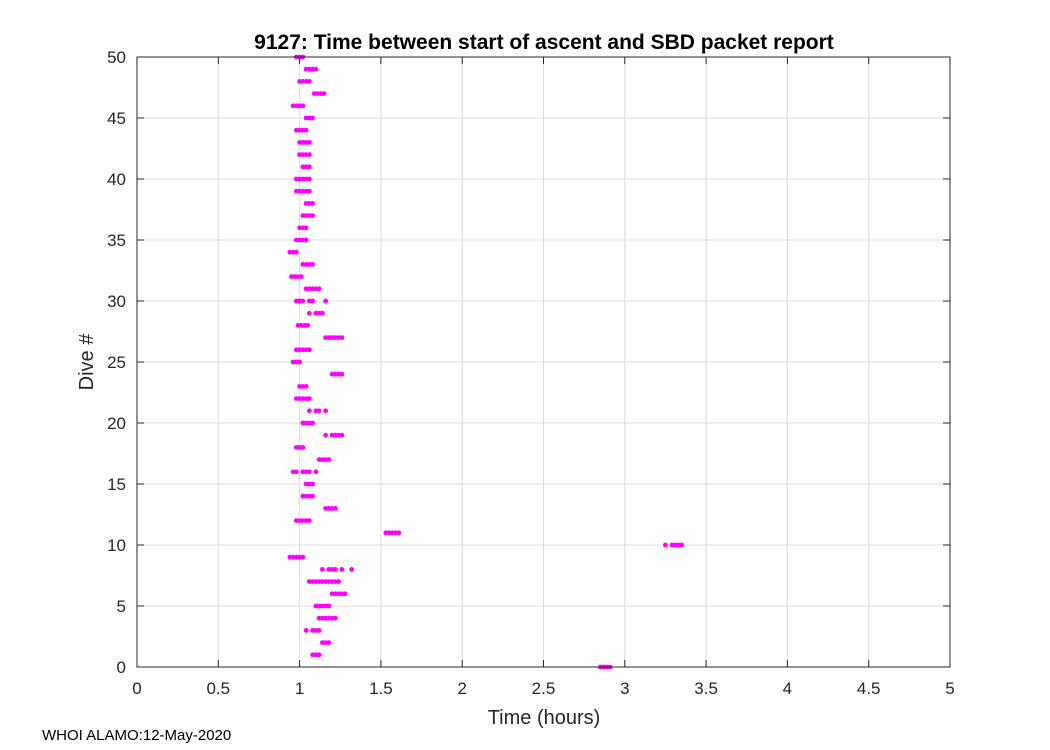  Describe the element at coordinates (121, 606) in the screenshot. I see `y-tick-label: 5` at that location.